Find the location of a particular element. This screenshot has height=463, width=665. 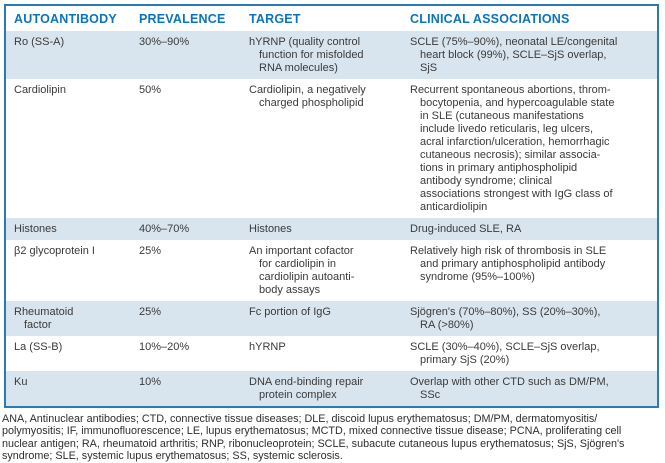

cell-prevalence: 10% is located at coordinates (150, 382).